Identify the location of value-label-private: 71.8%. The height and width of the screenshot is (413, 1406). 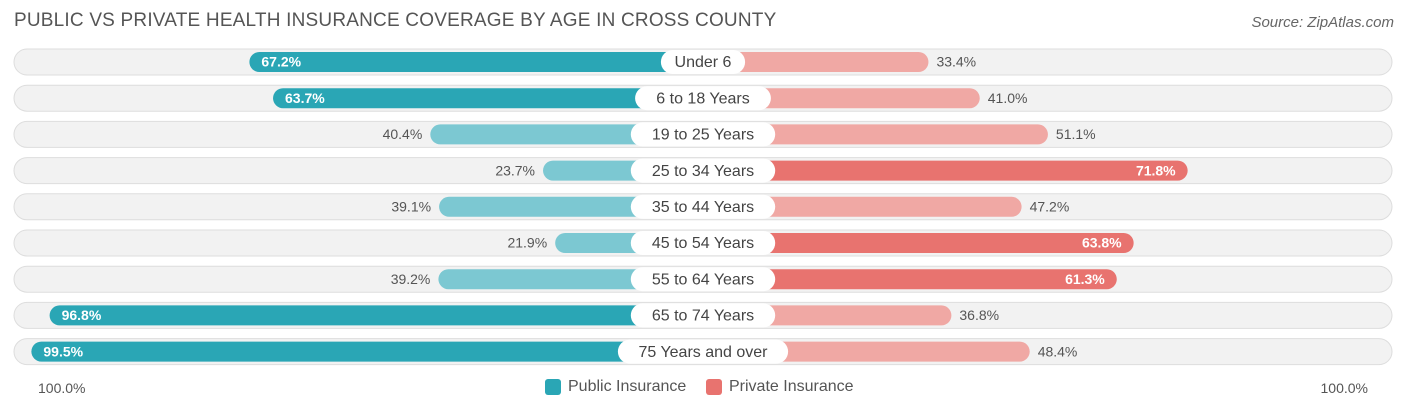
(1156, 170).